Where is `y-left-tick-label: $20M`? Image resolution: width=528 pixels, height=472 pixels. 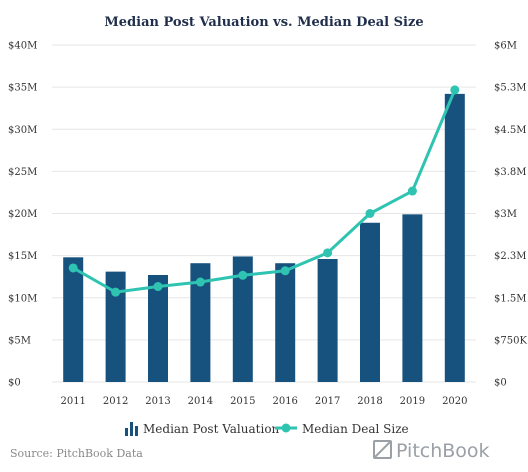 y-left-tick-label: $20M is located at coordinates (22, 214).